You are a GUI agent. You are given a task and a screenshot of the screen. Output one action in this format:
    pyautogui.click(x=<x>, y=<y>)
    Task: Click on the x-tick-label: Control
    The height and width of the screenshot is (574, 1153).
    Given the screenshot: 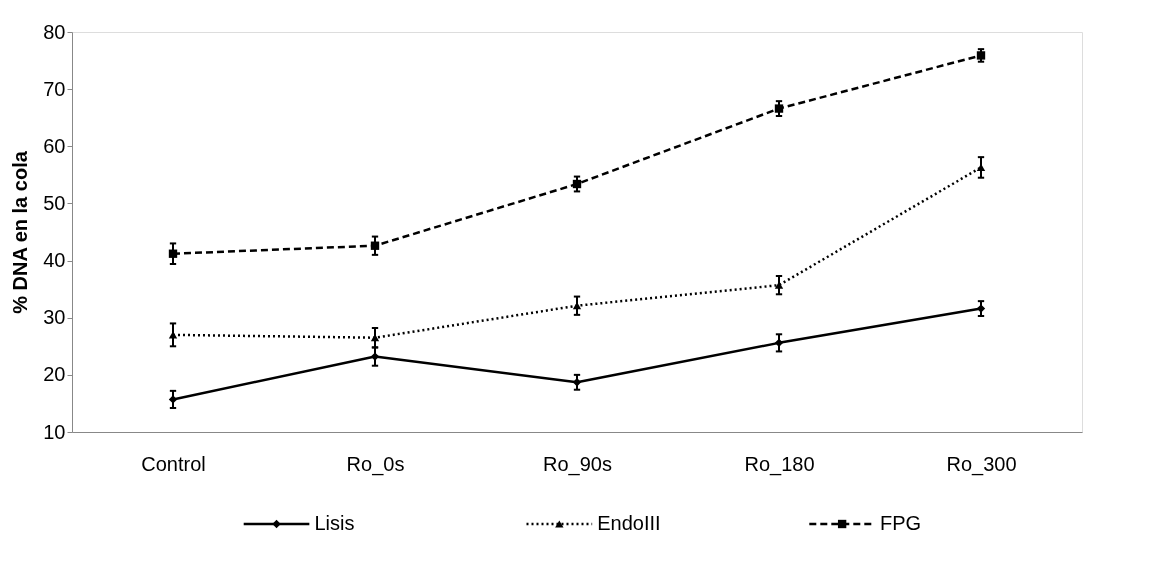 What is the action you would take?
    pyautogui.click(x=173, y=463)
    